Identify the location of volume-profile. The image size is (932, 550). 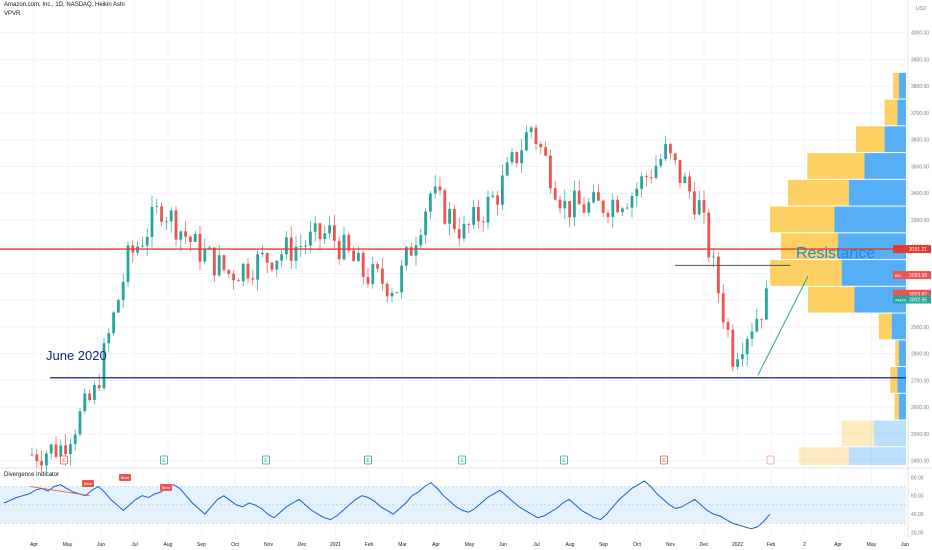
(838, 268).